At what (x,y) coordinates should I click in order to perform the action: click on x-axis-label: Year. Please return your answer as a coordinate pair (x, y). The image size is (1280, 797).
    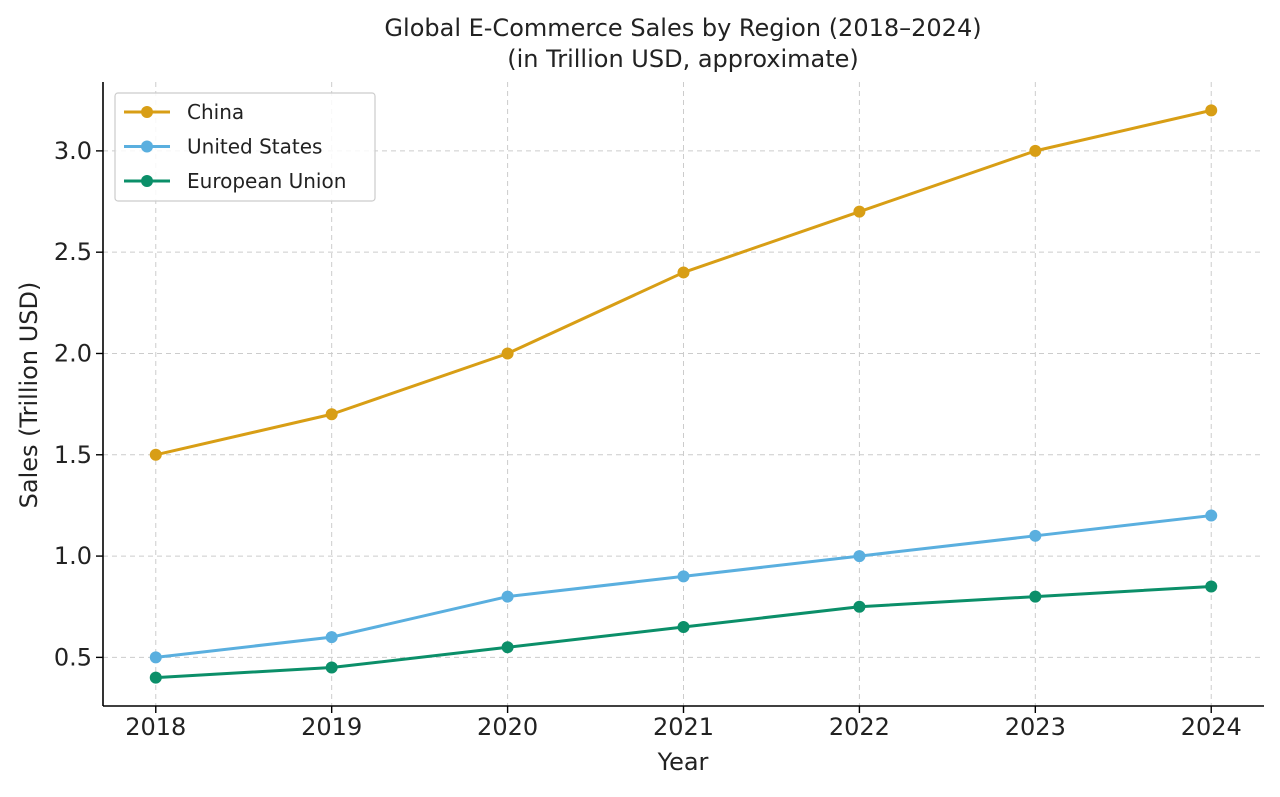
    Looking at the image, I should click on (683, 762).